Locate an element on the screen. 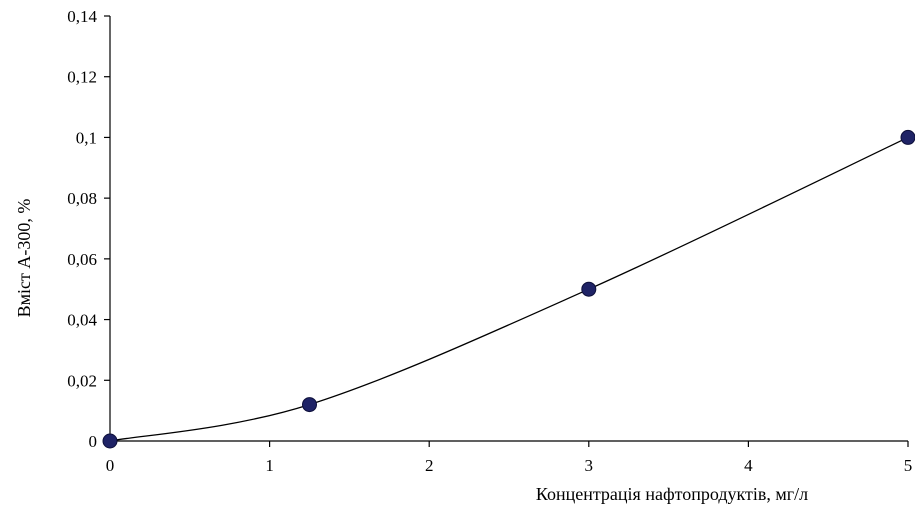 This screenshot has height=511, width=915. y-tick-label: 0,14 is located at coordinates (82, 16).